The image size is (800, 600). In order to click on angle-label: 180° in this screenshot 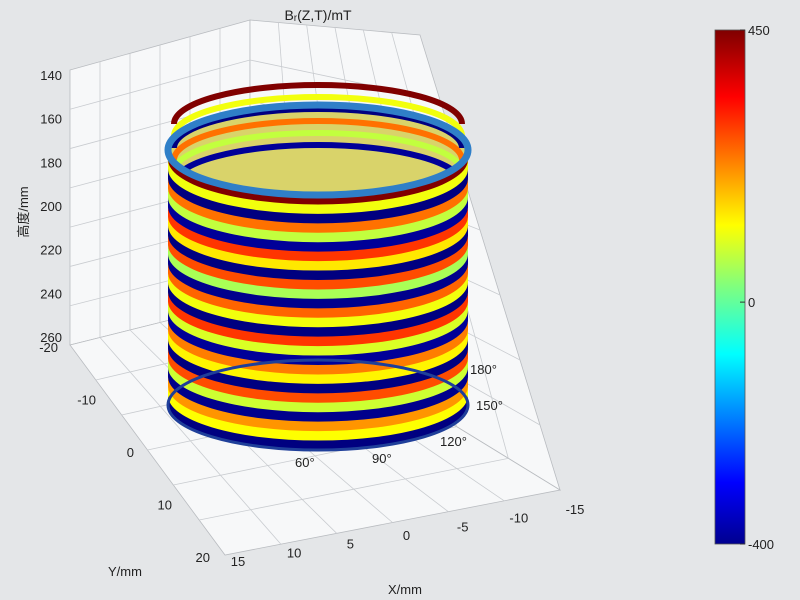, I will do `click(483, 369)`.